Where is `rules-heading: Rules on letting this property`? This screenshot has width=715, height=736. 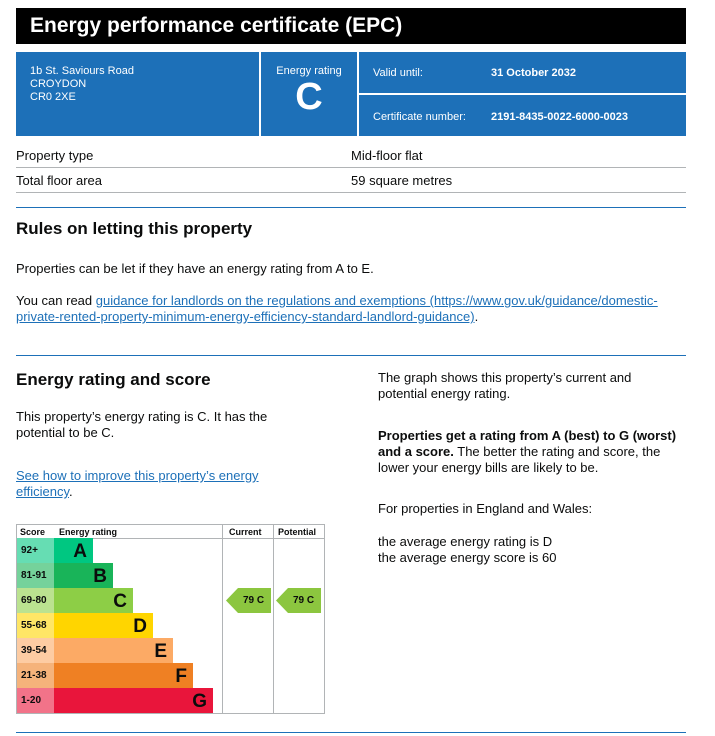
rules-heading: Rules on letting this property is located at coordinates (134, 228).